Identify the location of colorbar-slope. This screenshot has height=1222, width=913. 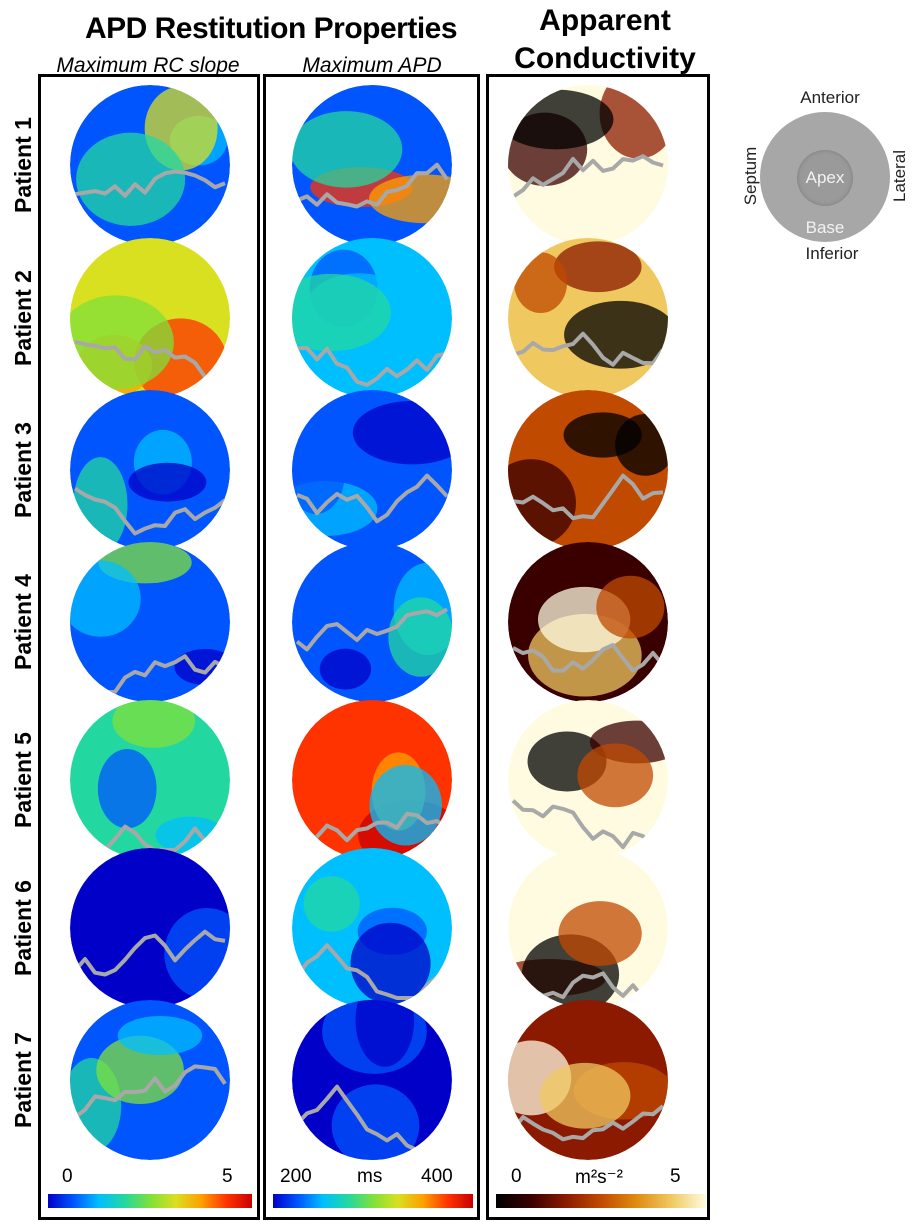
(150, 1201).